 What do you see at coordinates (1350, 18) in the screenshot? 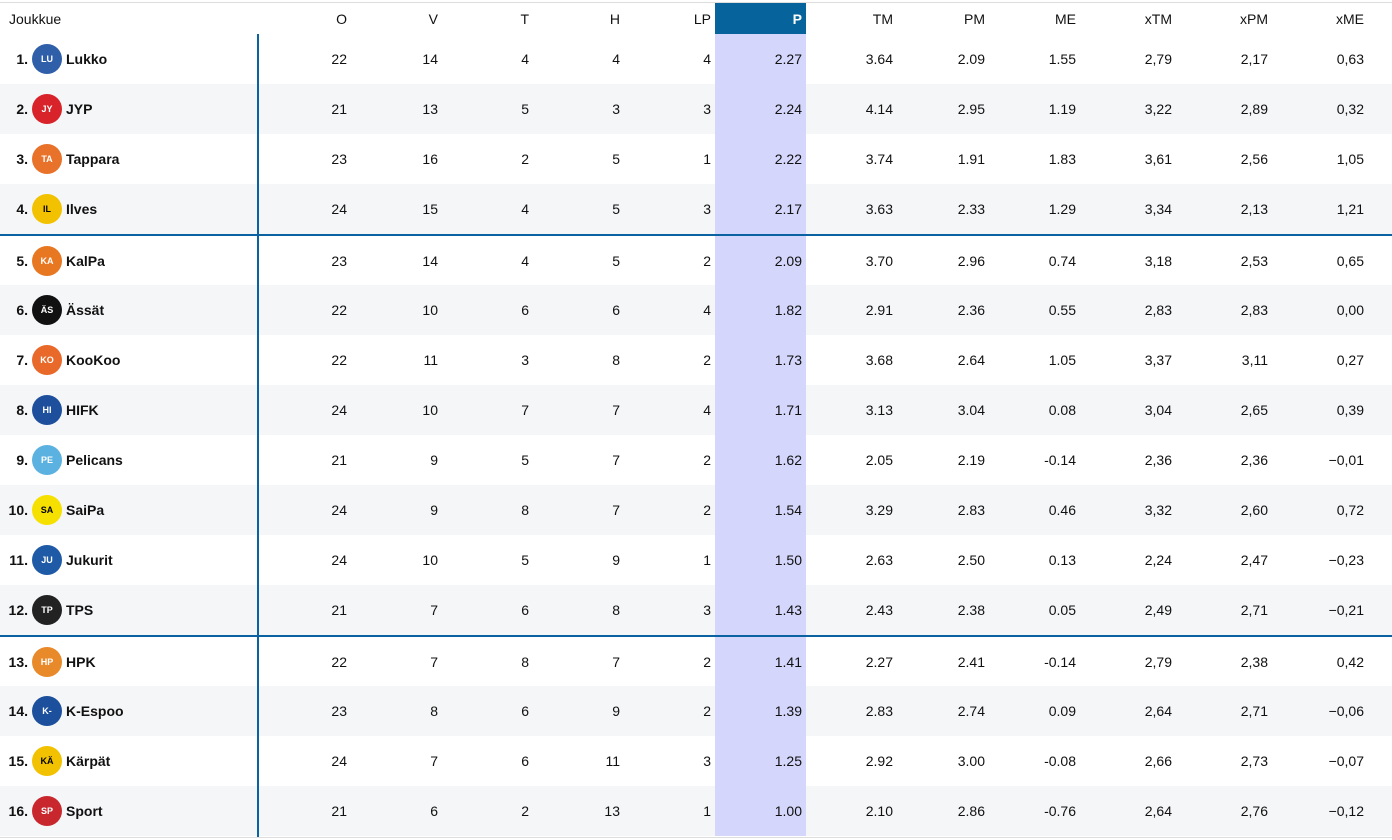
I see `header-xme: xME` at bounding box center [1350, 18].